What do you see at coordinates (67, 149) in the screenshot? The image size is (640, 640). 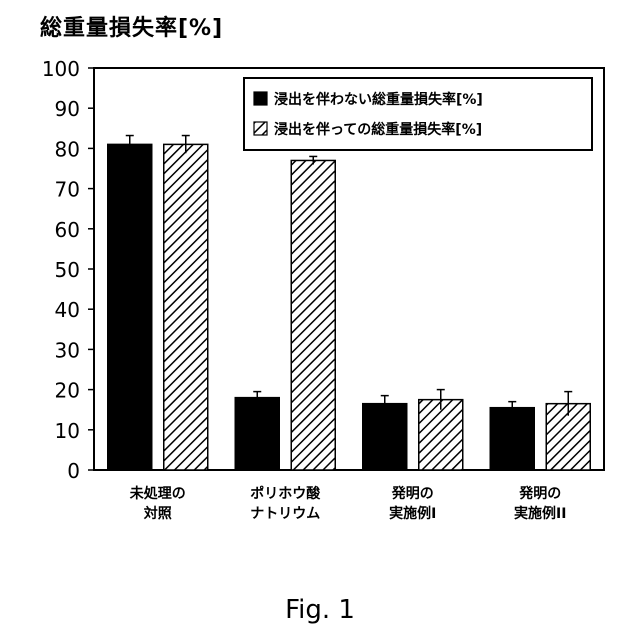 I see `y-tick-label: 80` at bounding box center [67, 149].